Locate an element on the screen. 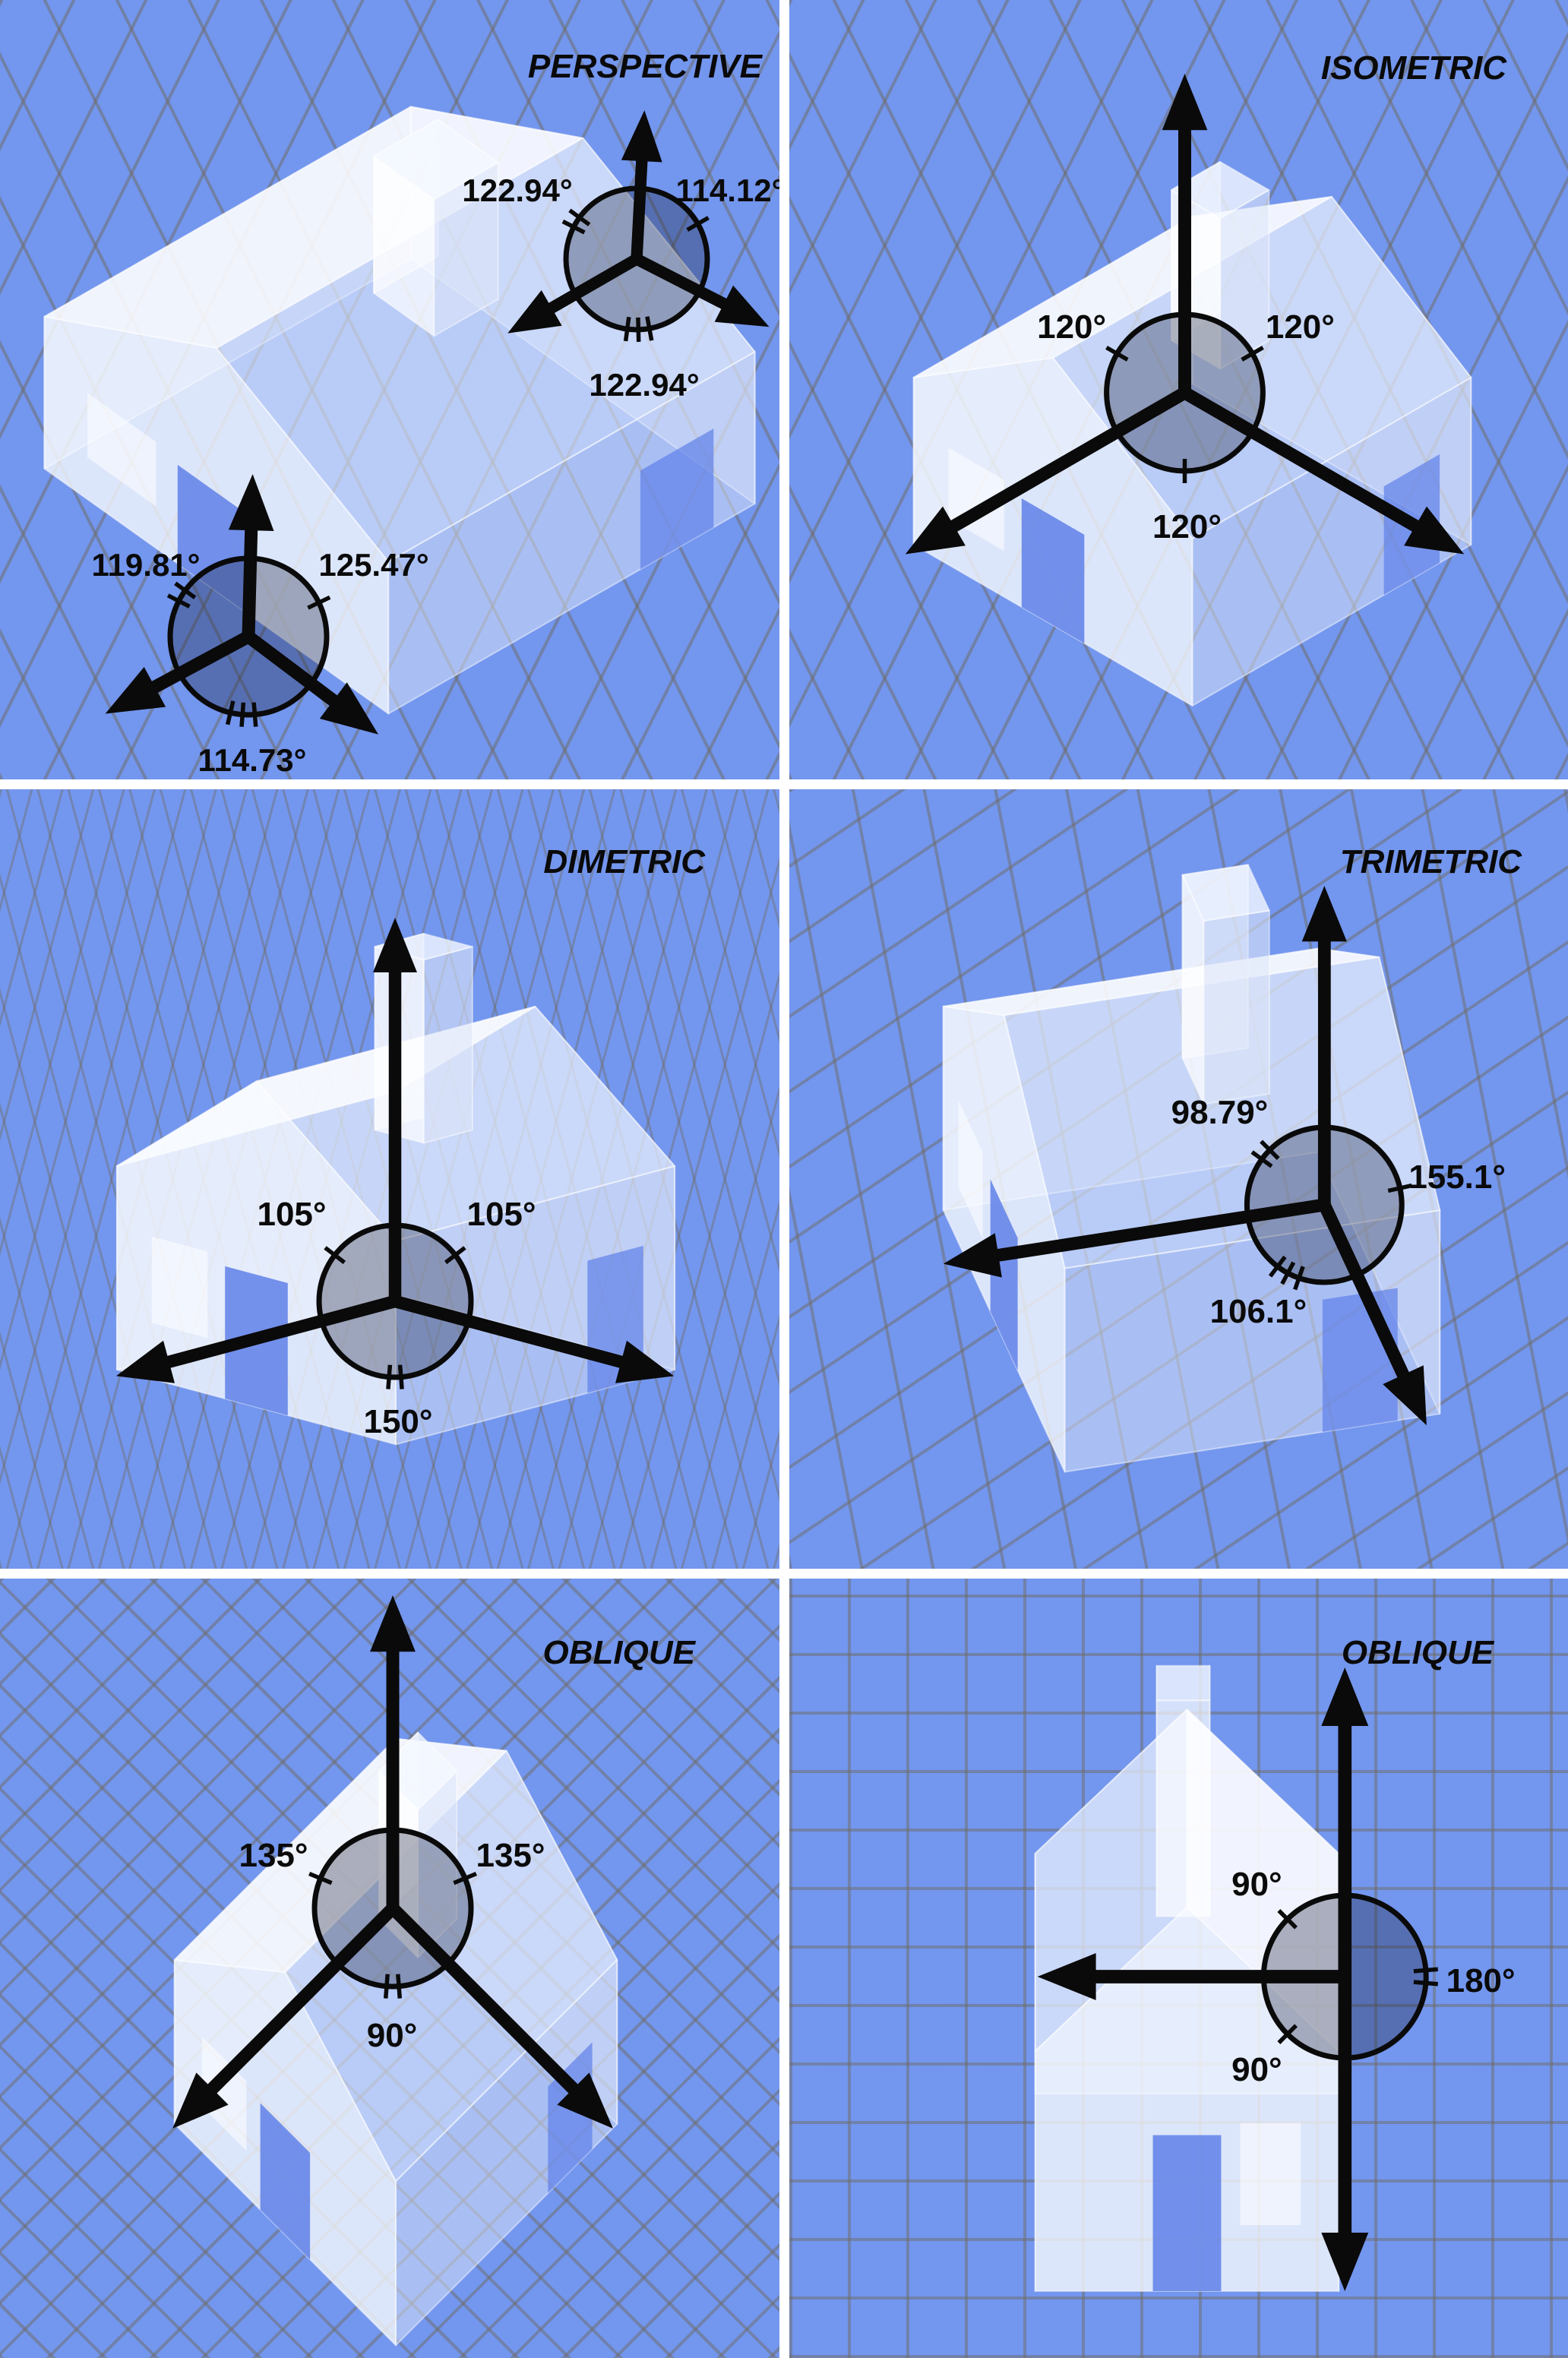 The image size is (1568, 2358). angle-label: 105° is located at coordinates (501, 1214).